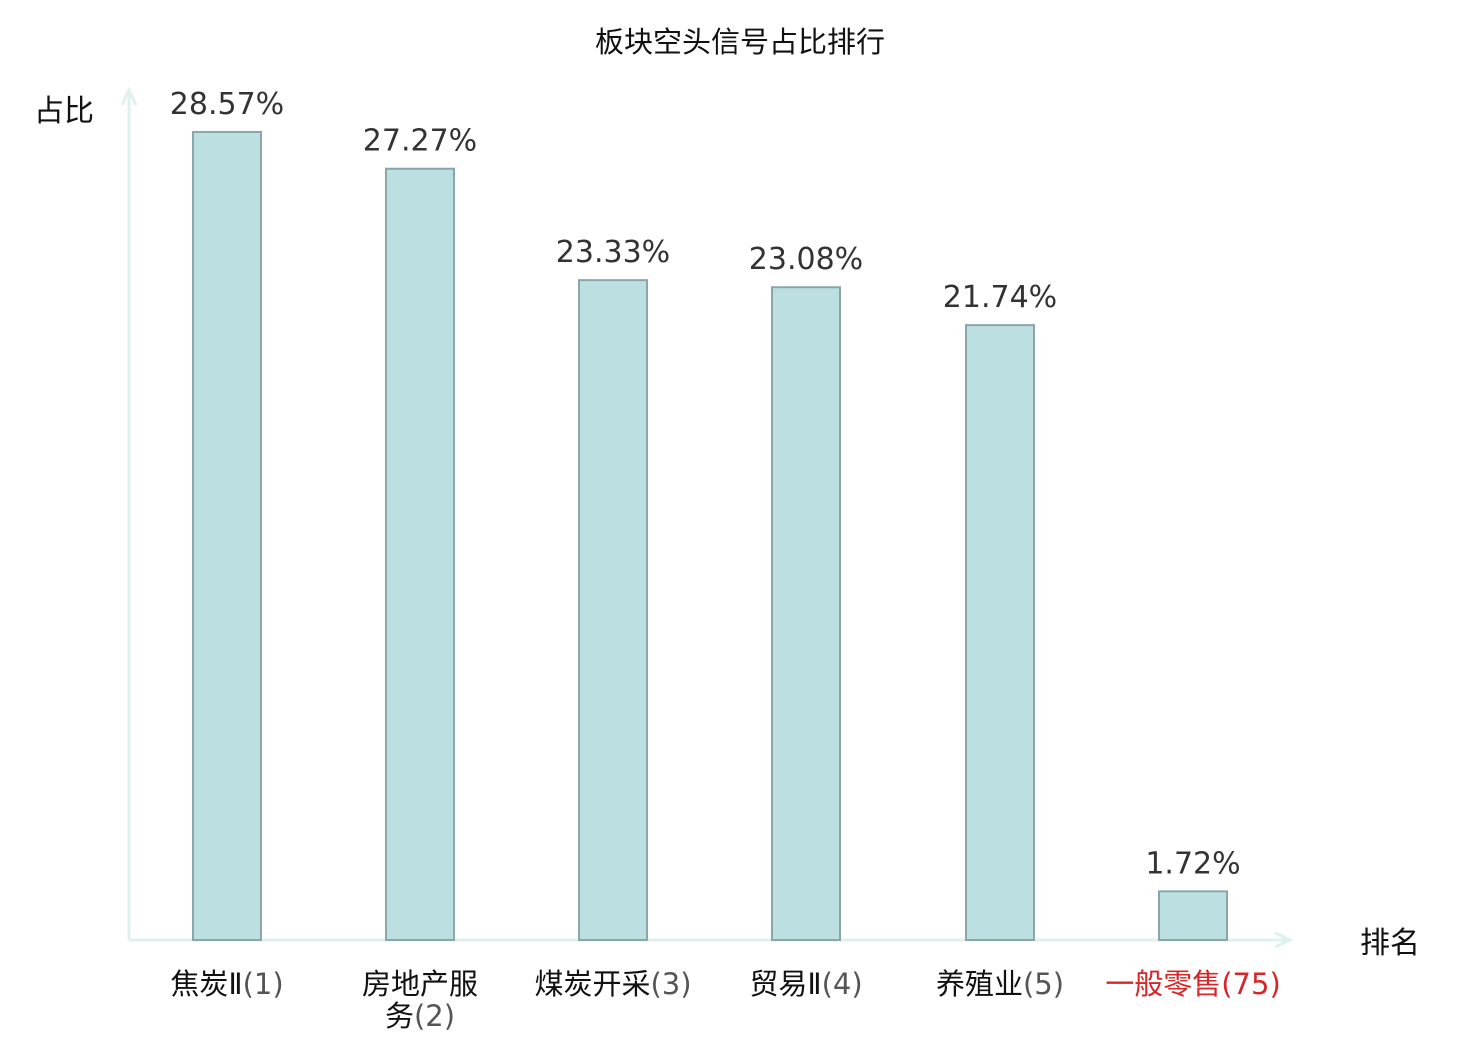 The width and height of the screenshot is (1480, 1040). I want to click on chart-title: 板块空头信号占比排行, so click(740, 42).